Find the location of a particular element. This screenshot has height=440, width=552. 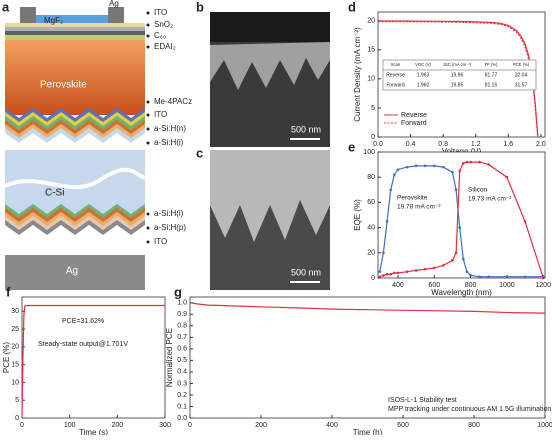

y-tick-label: 0.2 is located at coordinates (182, 395).